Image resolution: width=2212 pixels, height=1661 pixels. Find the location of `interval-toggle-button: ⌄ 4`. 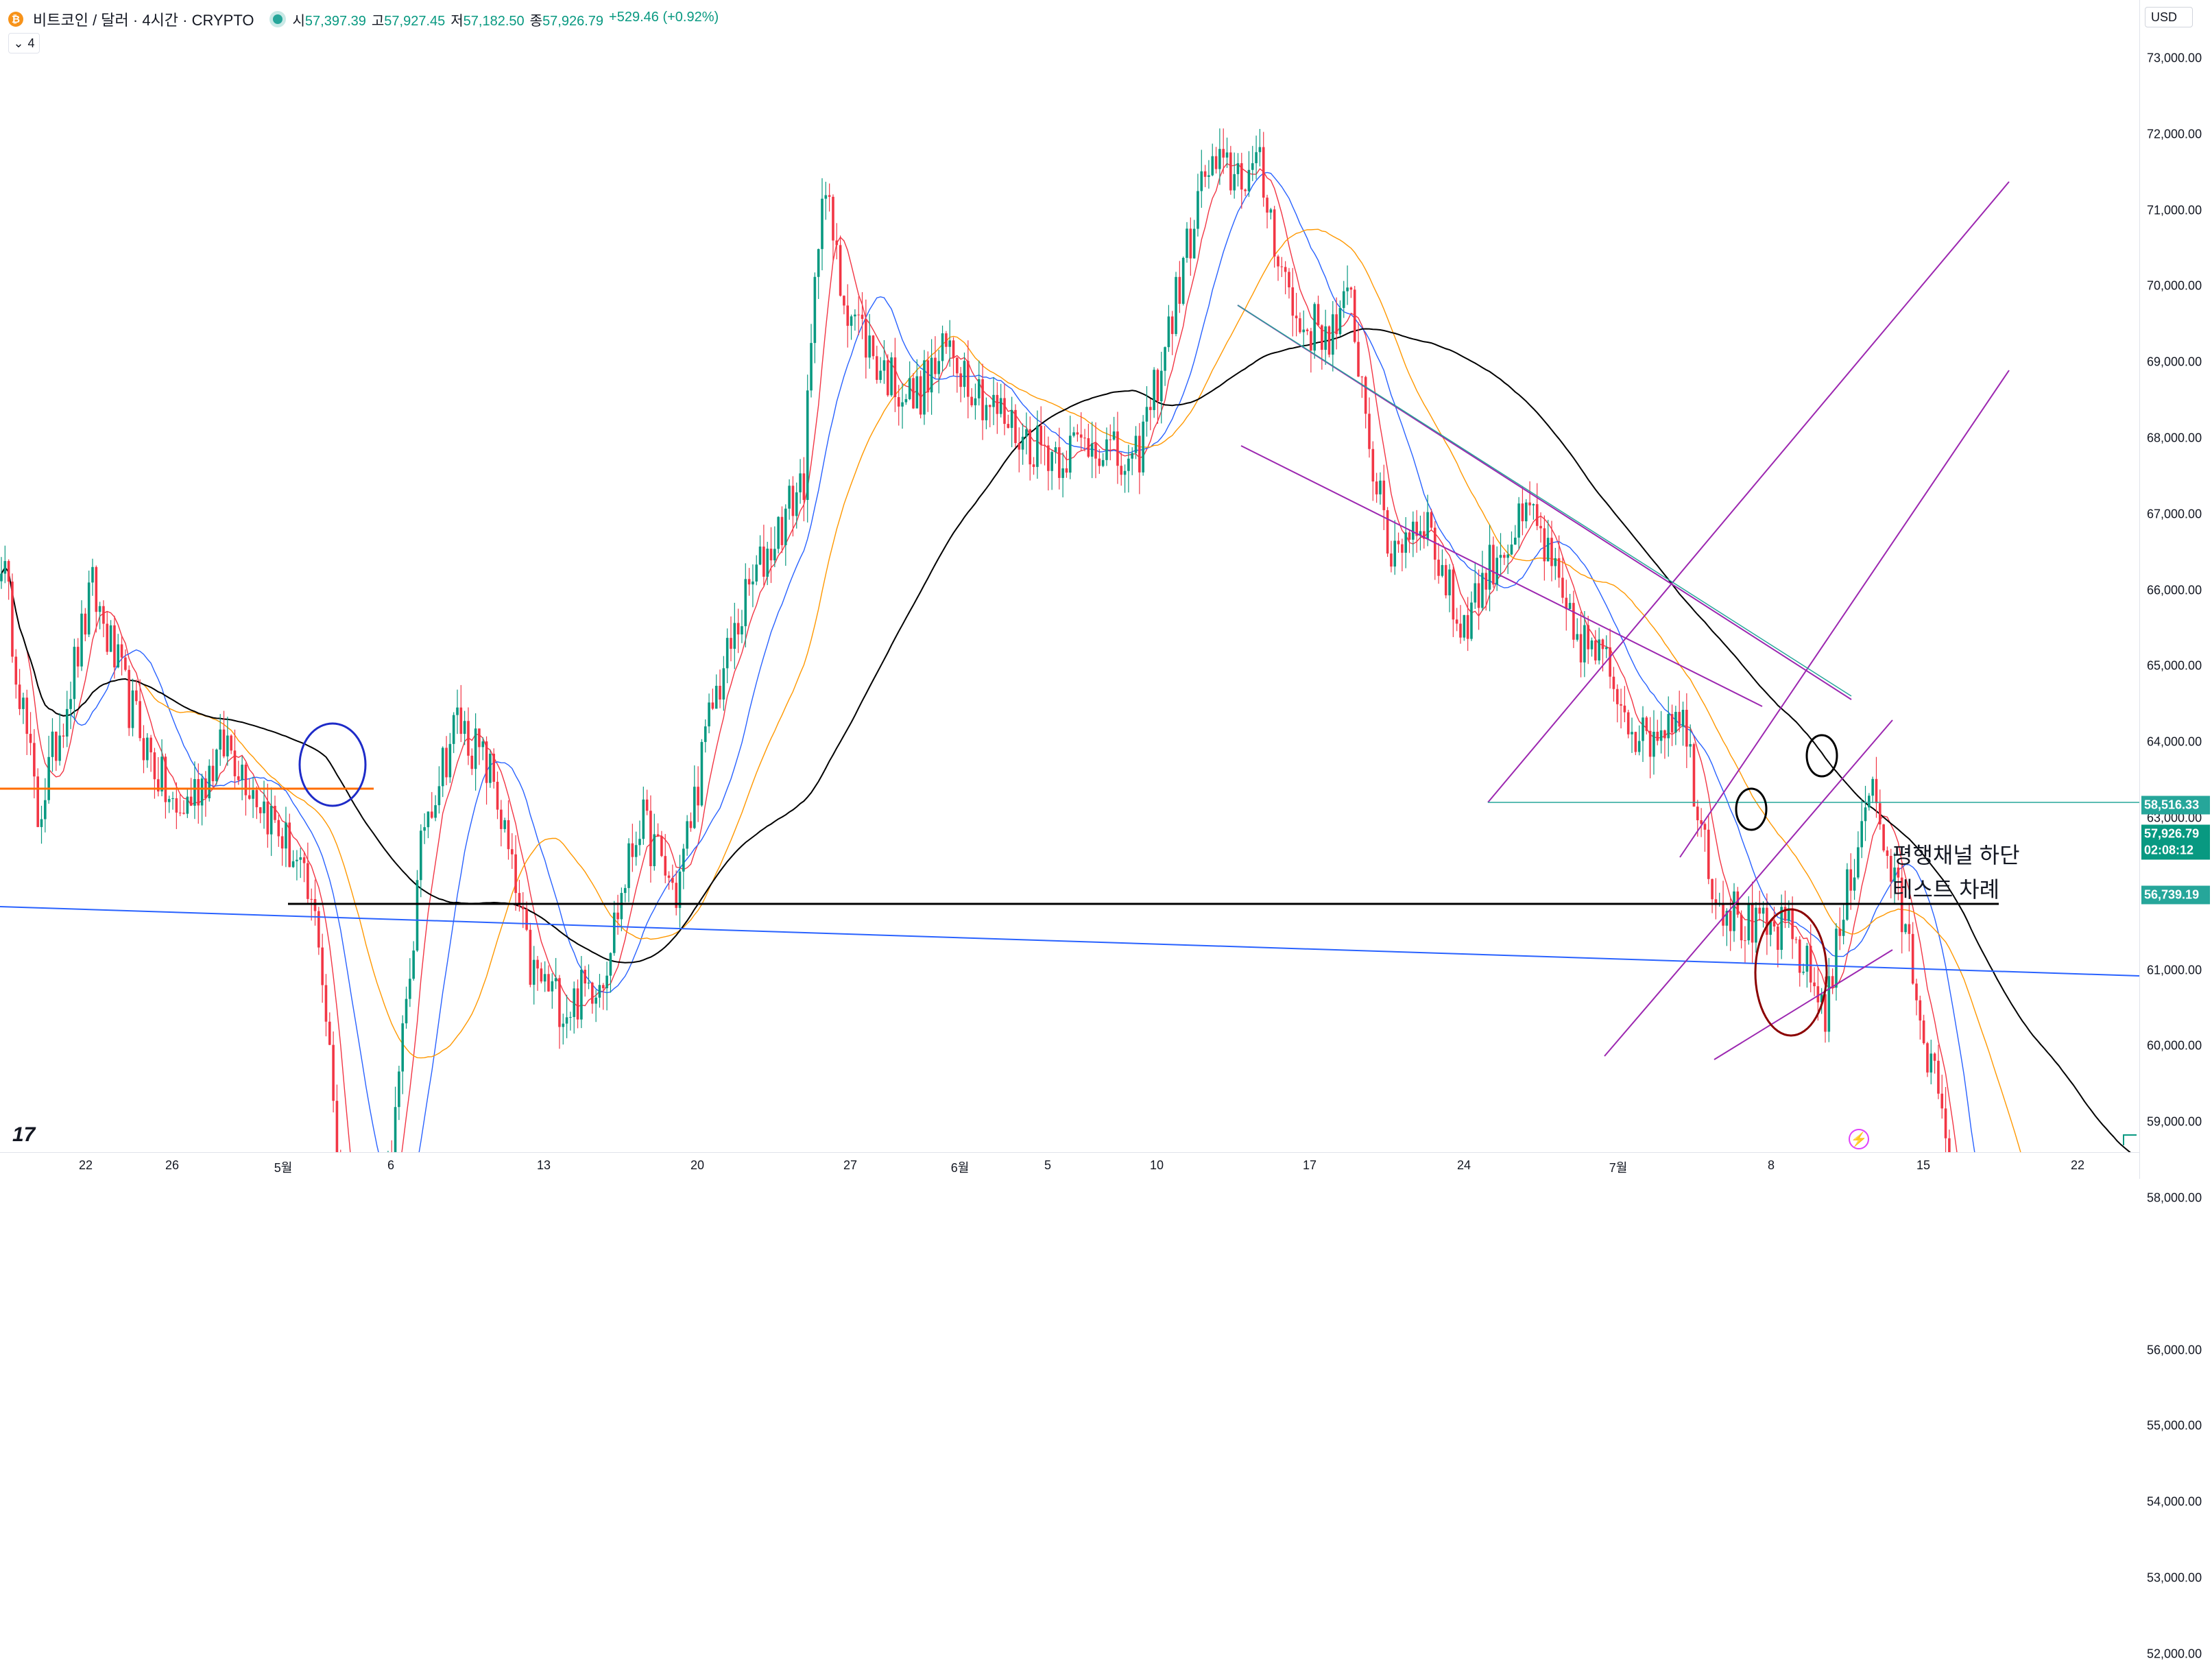

interval-toggle-button: ⌄ 4 is located at coordinates (24, 43).